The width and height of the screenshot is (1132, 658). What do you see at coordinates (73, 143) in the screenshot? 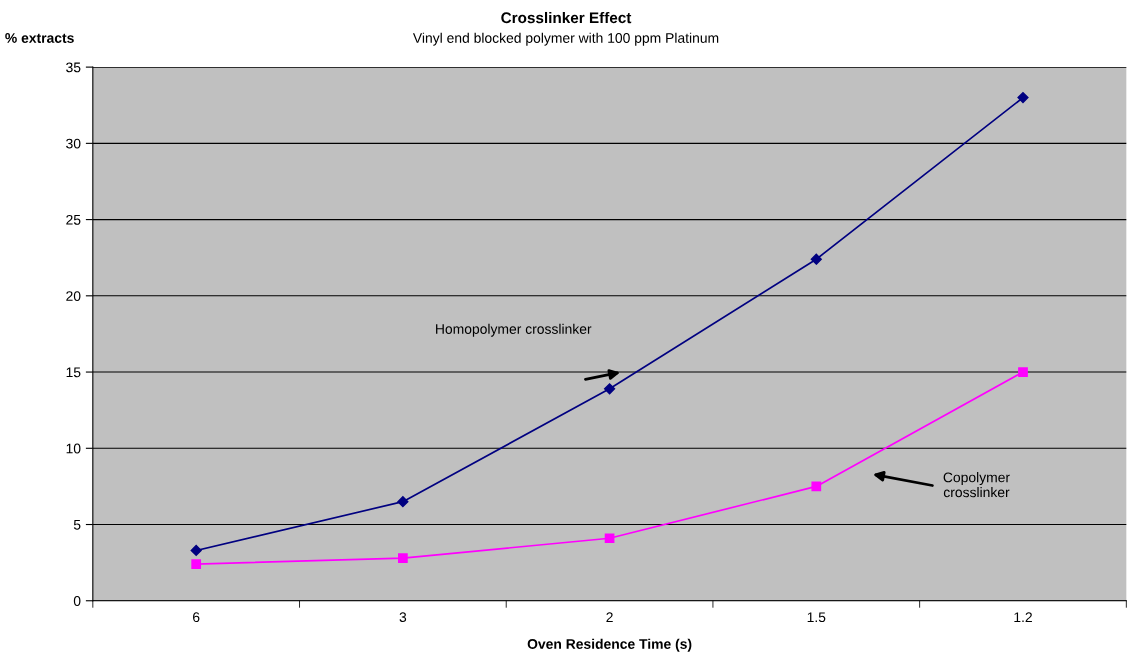
I see `y-tick-label: 30` at bounding box center [73, 143].